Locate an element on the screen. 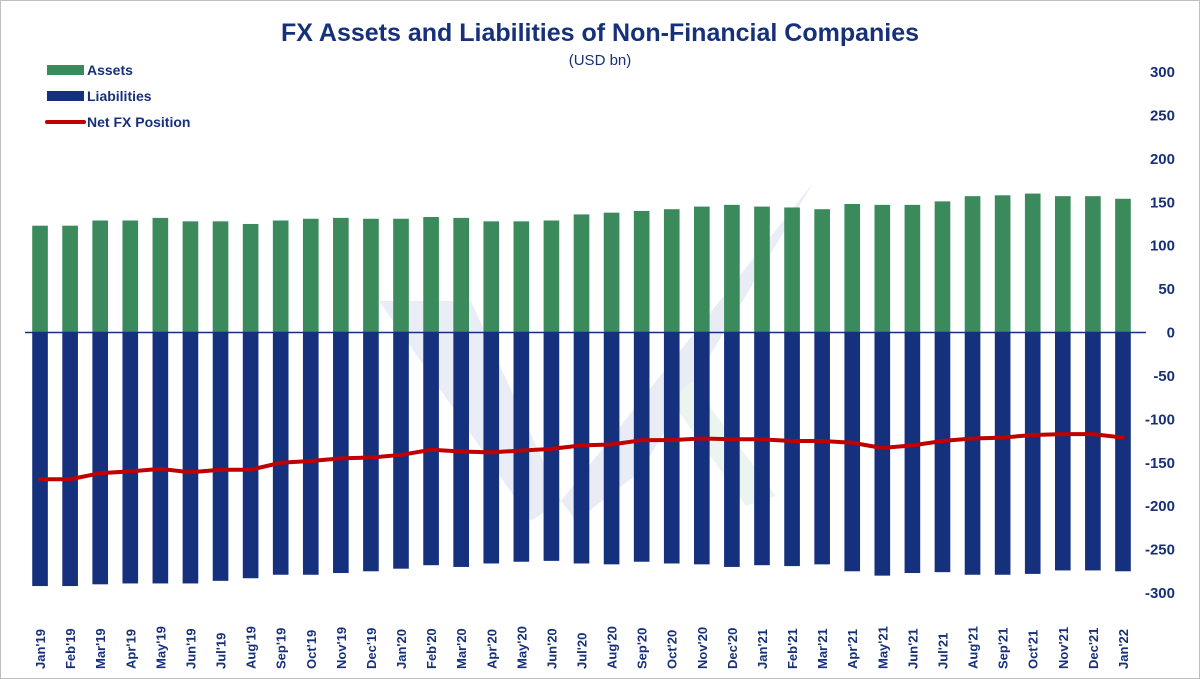 Image resolution: width=1200 pixels, height=679 pixels. x-tick-label: Aug'19 is located at coordinates (251, 647).